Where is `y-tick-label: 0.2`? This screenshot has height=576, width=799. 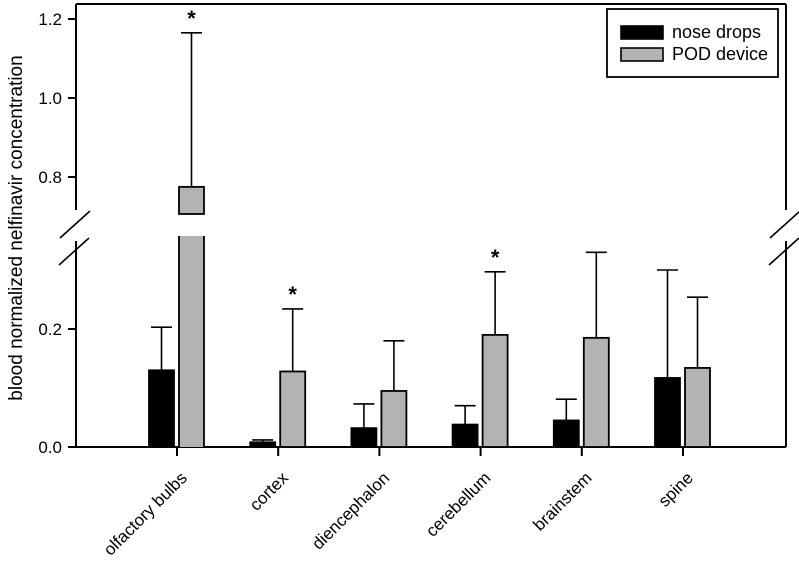
y-tick-label: 0.2 is located at coordinates (50, 329).